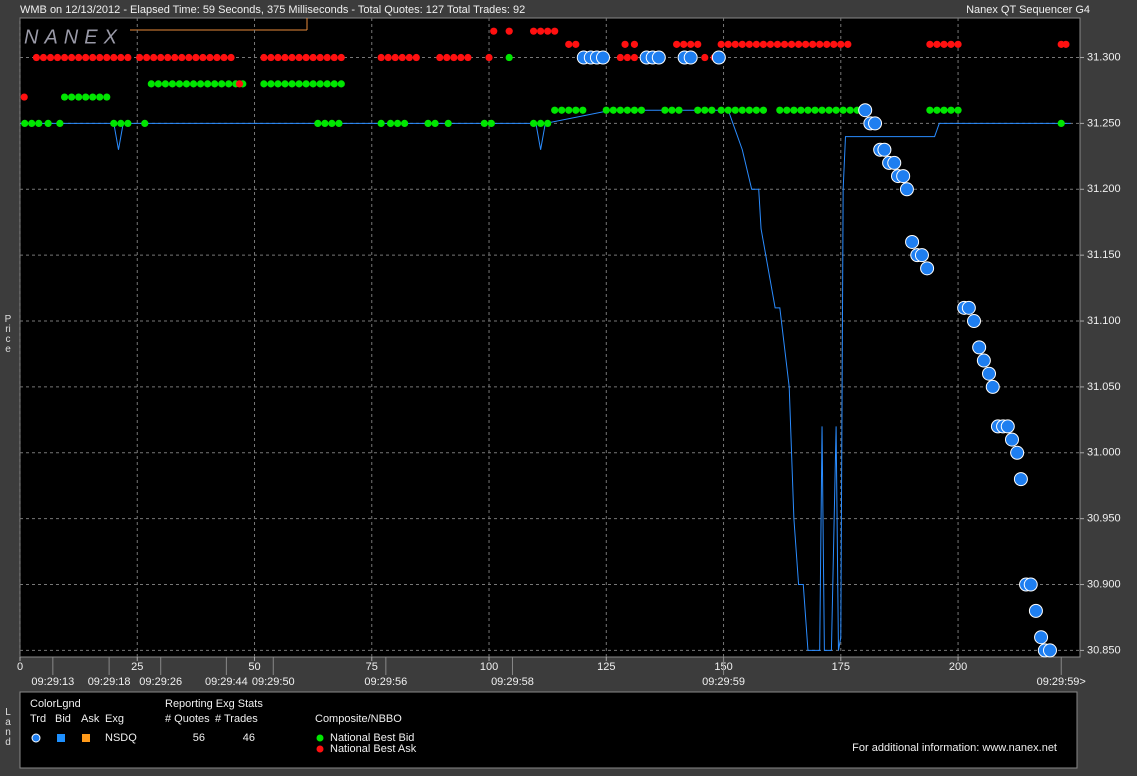 Image resolution: width=1137 pixels, height=776 pixels. I want to click on time-tick-label: 09:29:44, so click(226, 682).